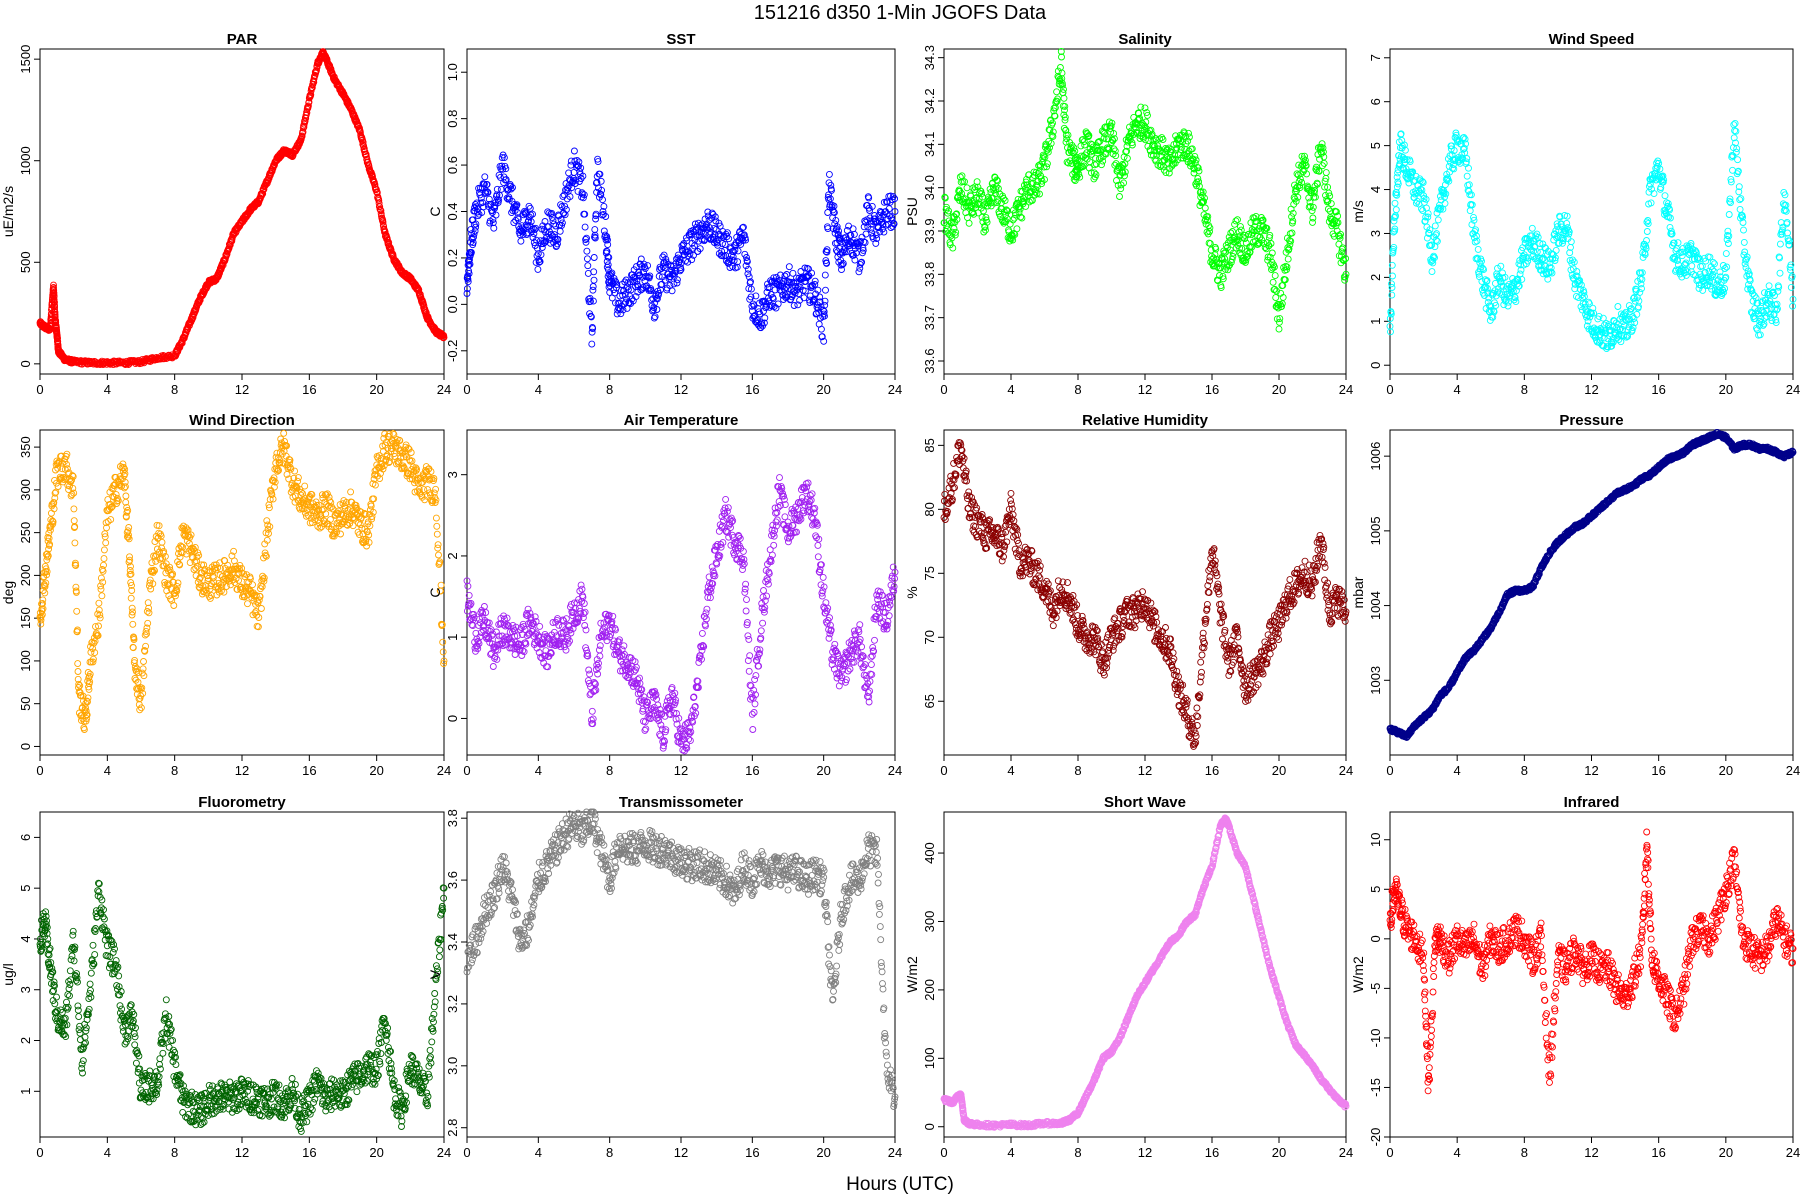 Image resolution: width=1800 pixels, height=1200 pixels. What do you see at coordinates (900, 13) in the screenshot?
I see `figure-title: 151216 d350 1-Min JGOFS Data` at bounding box center [900, 13].